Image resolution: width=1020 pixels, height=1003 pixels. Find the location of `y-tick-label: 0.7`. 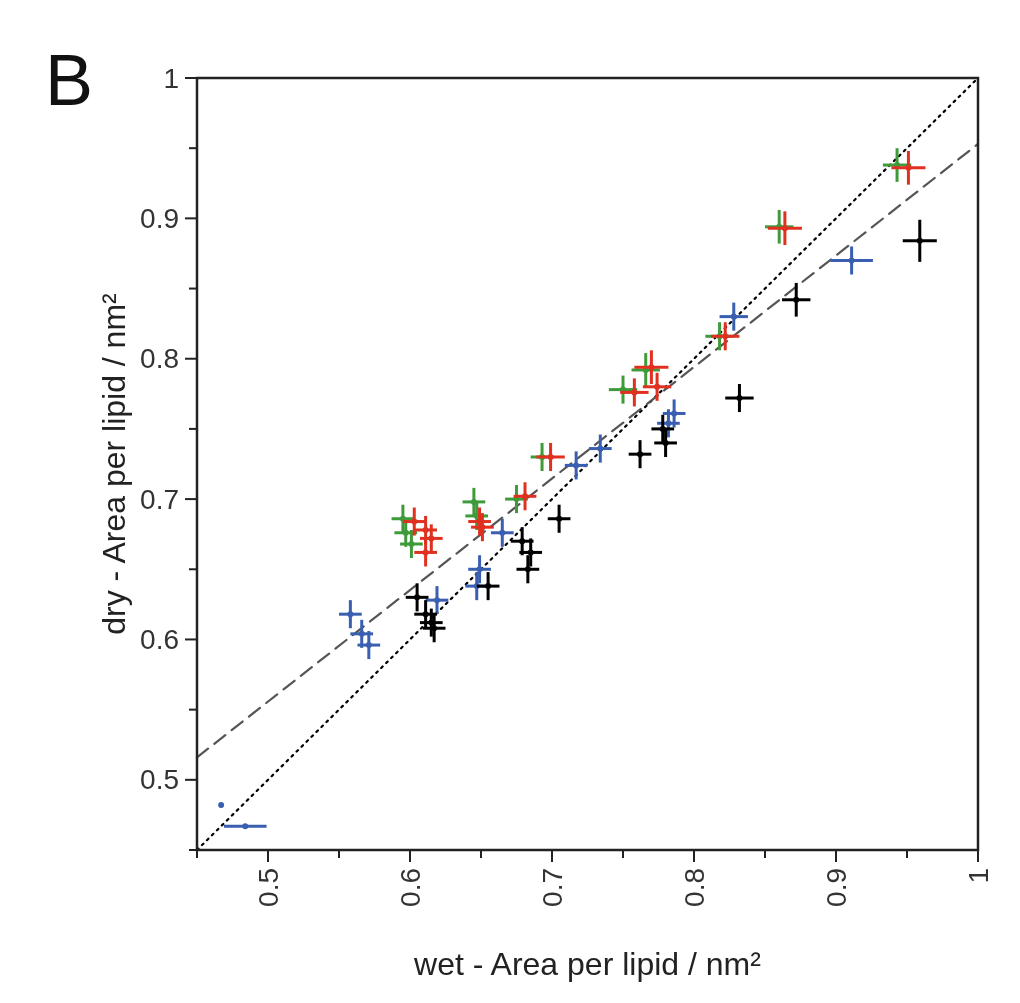

y-tick-label: 0.7 is located at coordinates (159, 499).